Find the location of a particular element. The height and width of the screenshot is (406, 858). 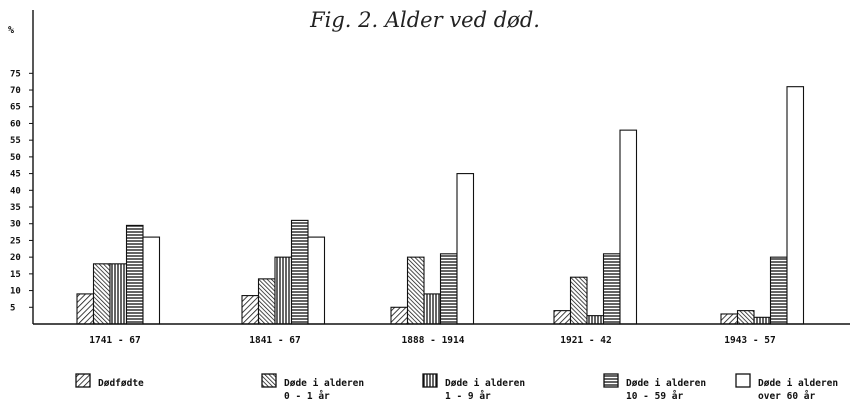

y-tick-label: 60 is located at coordinates (15, 124).